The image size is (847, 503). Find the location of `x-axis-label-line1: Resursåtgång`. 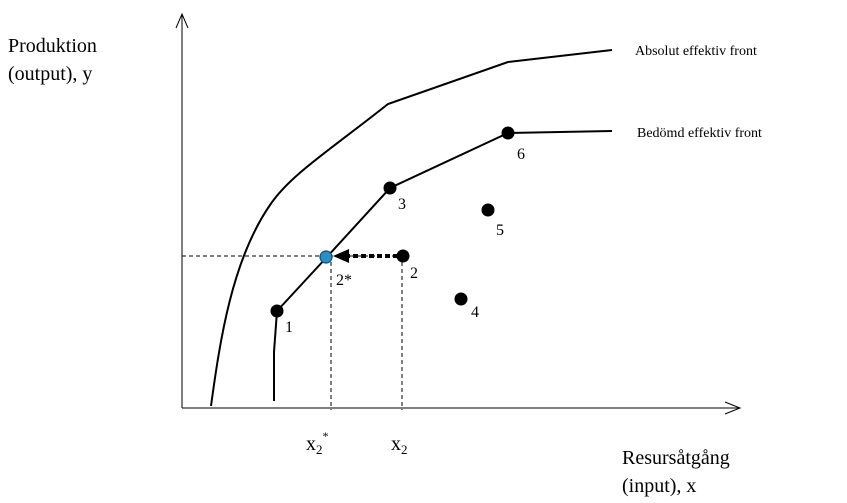

x-axis-label-line1: Resursåtgång is located at coordinates (676, 458).